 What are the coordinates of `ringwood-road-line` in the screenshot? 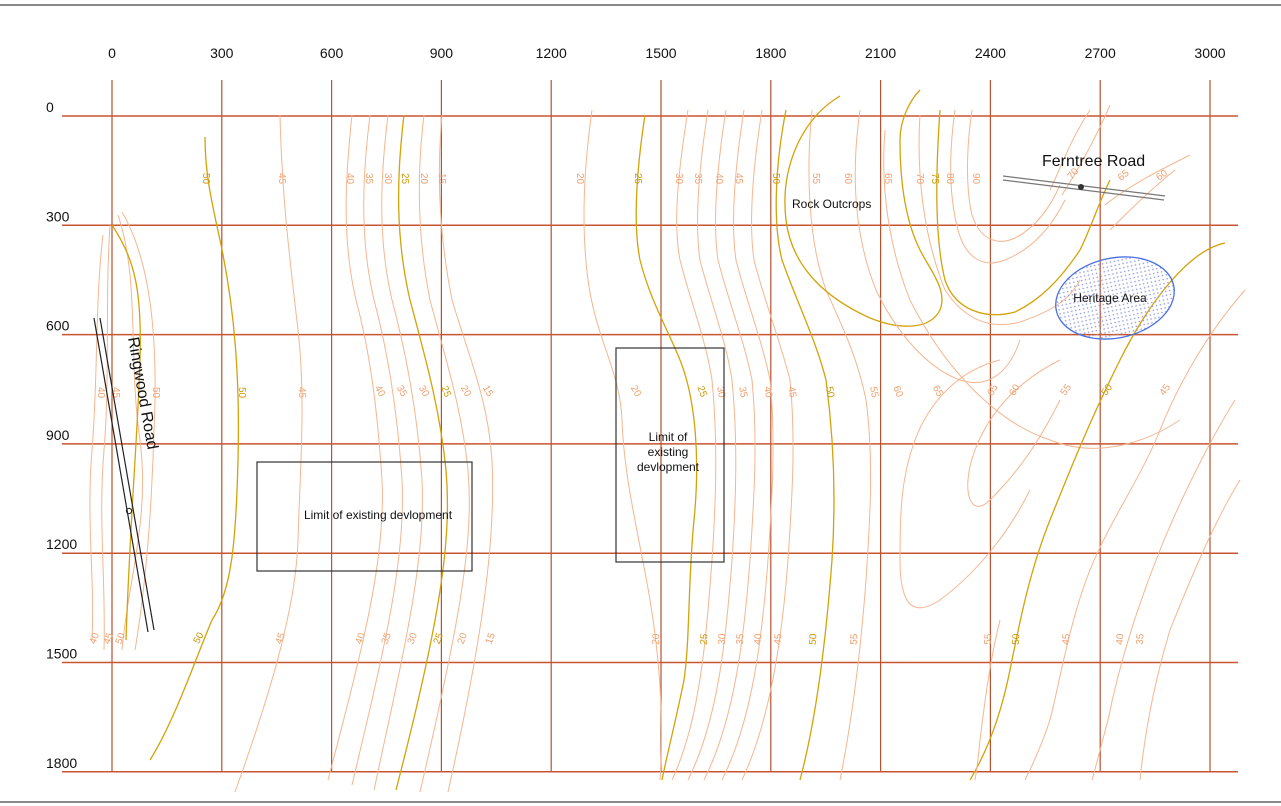 It's located at (121, 475).